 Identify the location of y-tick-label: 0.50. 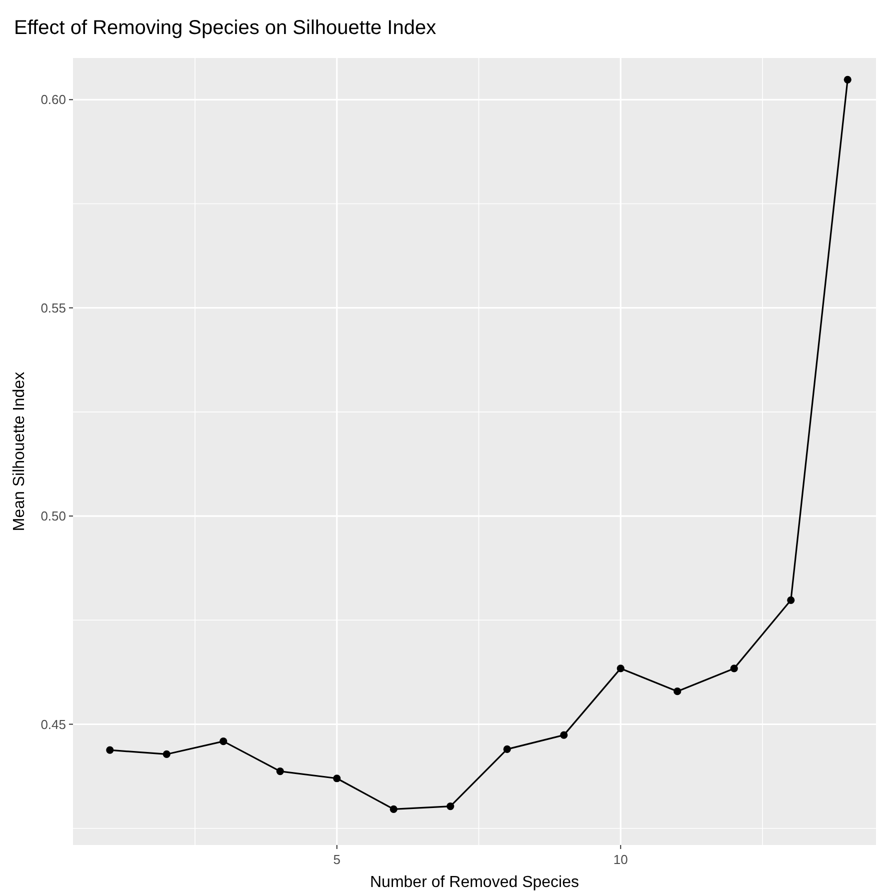
(53, 516).